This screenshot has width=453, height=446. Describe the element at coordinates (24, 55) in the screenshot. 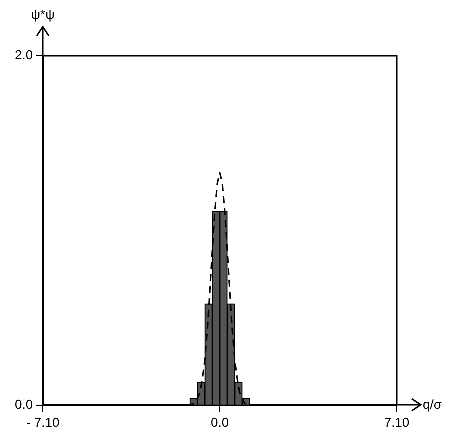

I see `y-tick-label: 2.0` at that location.